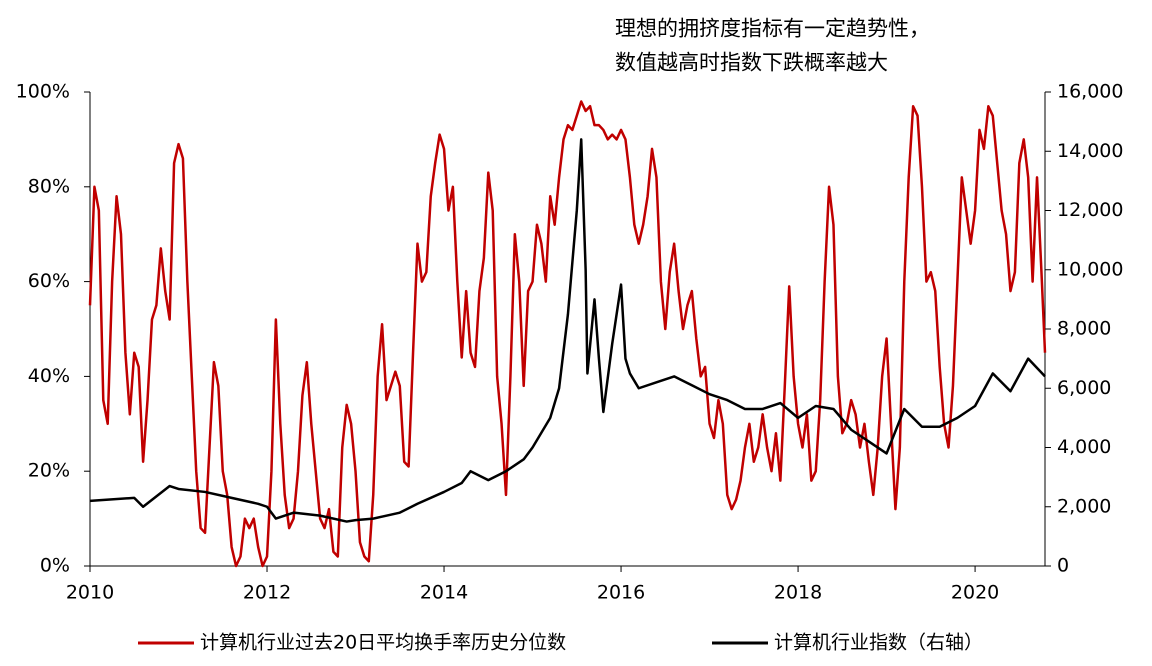 This screenshot has width=1152, height=666. Describe the element at coordinates (975, 593) in the screenshot. I see `x-tick-label: 2020` at that location.